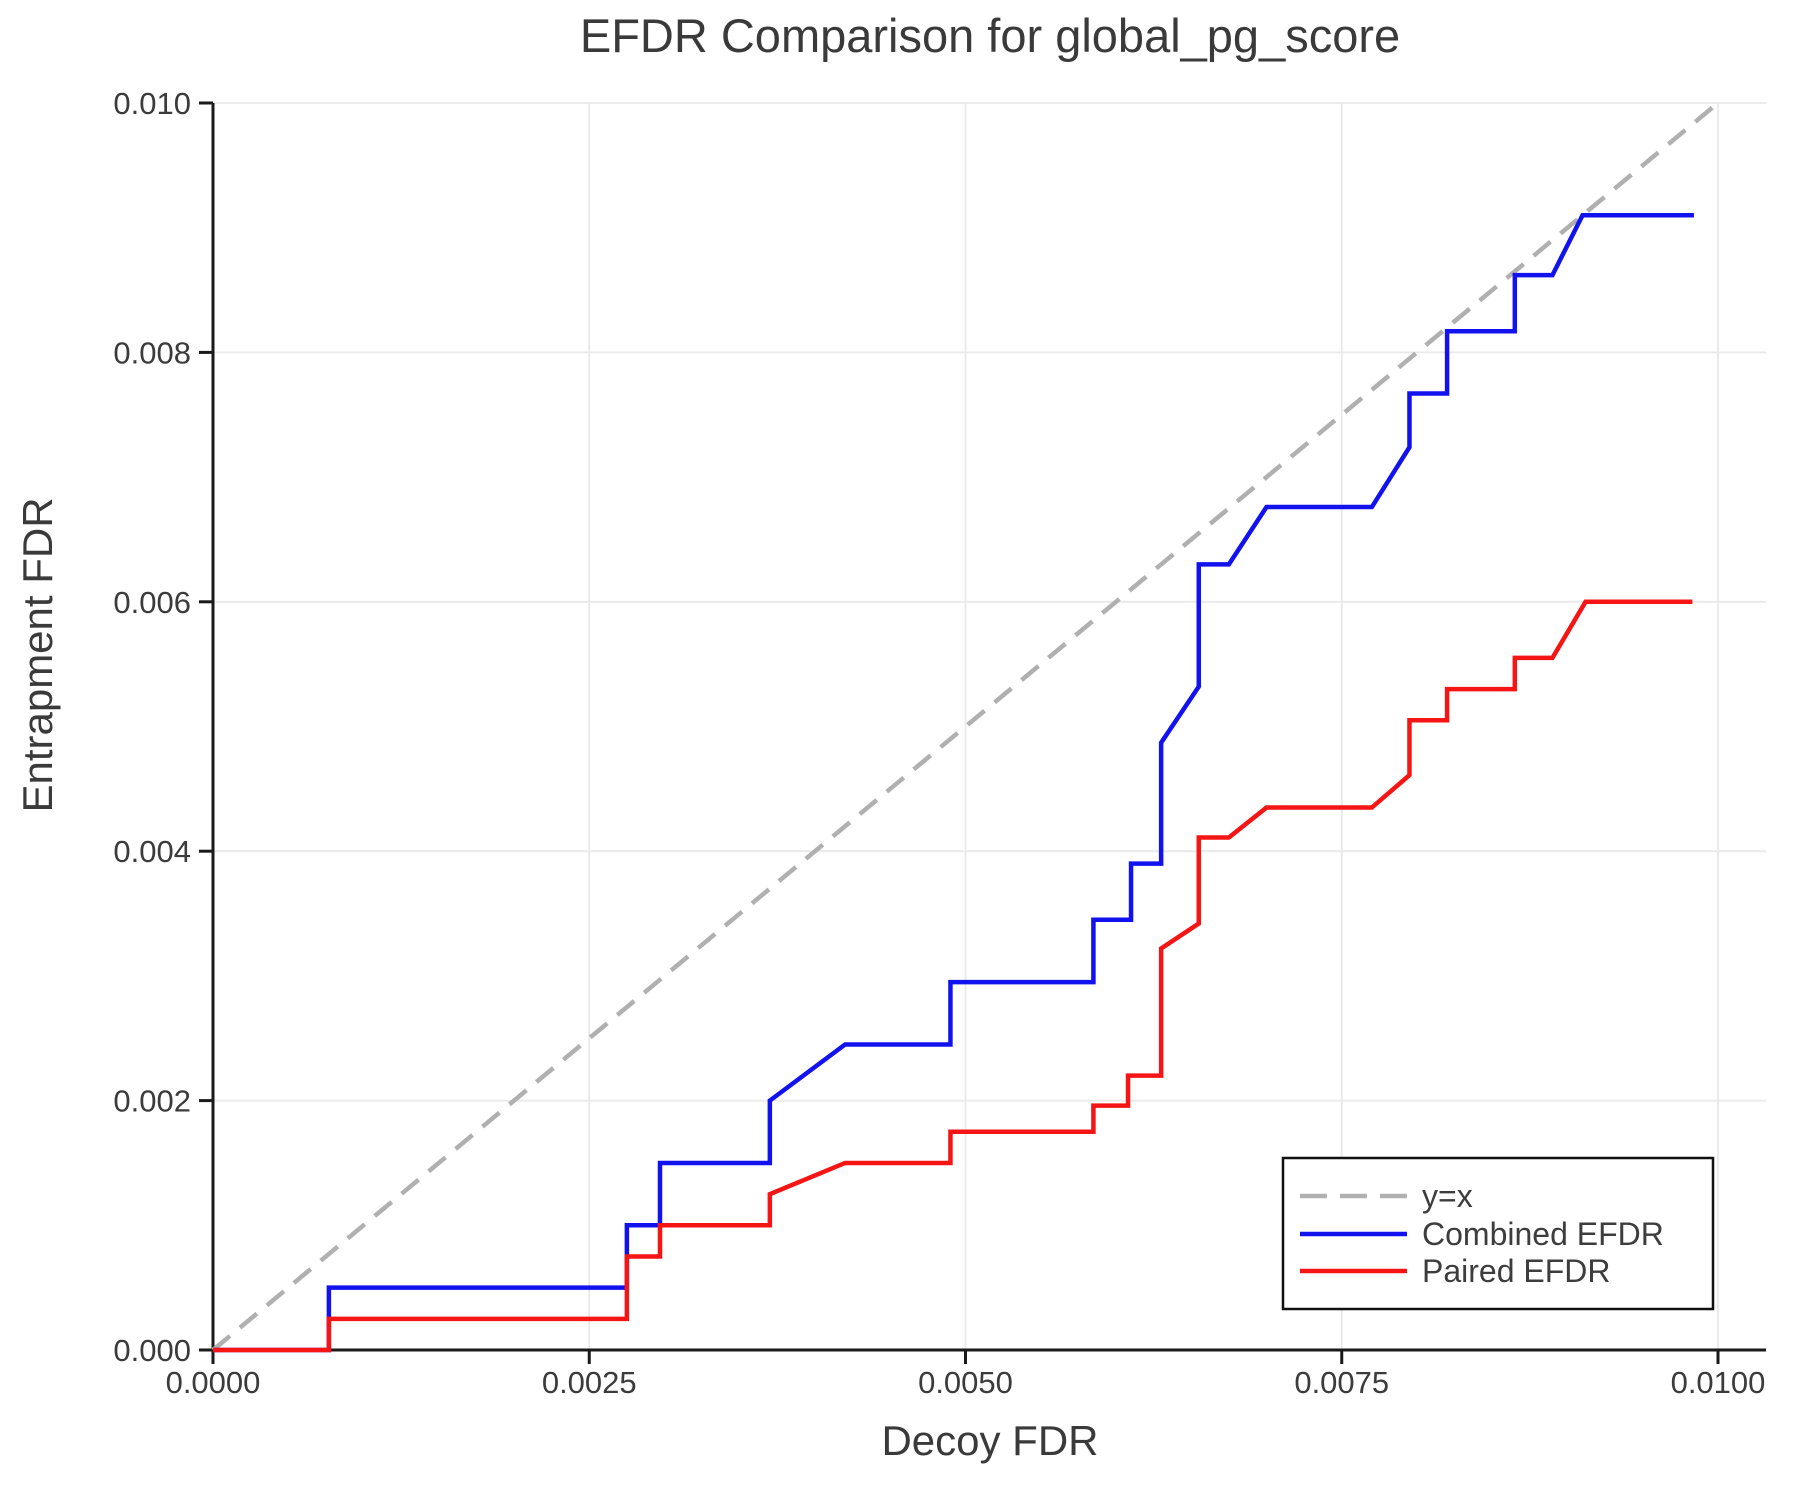  Describe the element at coordinates (989, 1440) in the screenshot. I see `x-axis-label: Decoy FDR` at that location.